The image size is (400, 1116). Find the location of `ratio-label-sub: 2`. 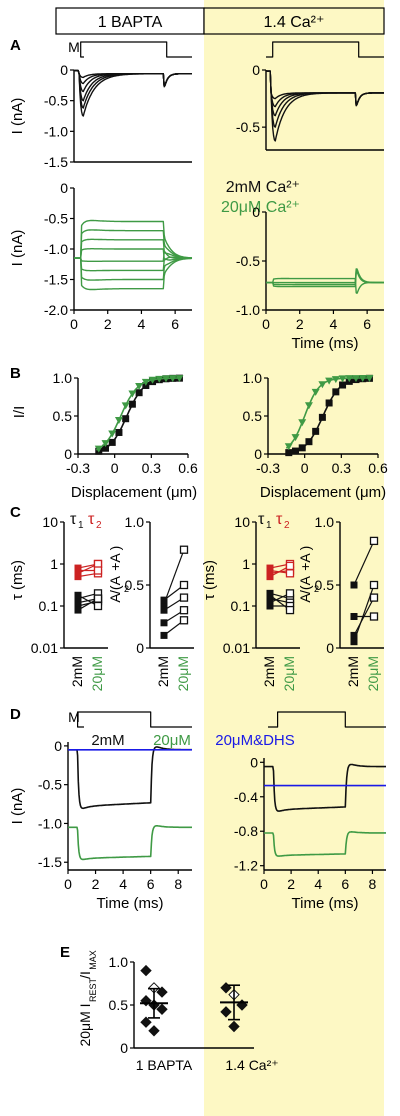

ratio-label-sub: 2 is located at coordinates (316, 589).